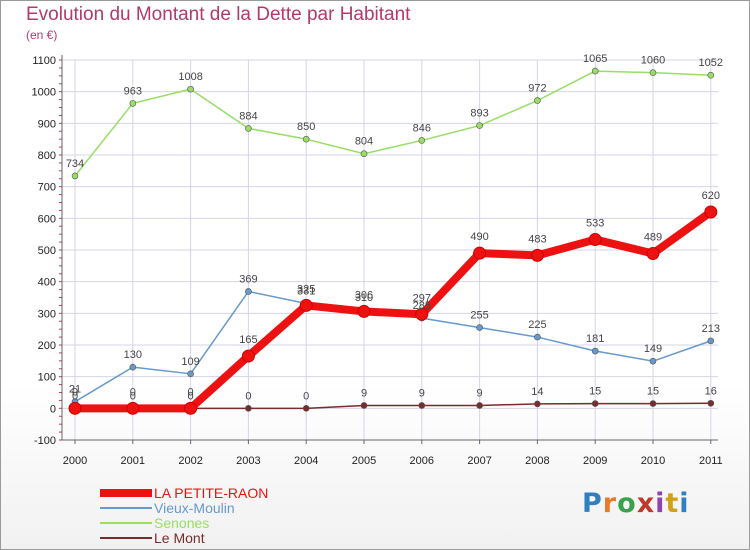 This screenshot has height=550, width=750. What do you see at coordinates (422, 461) in the screenshot?
I see `x-tick-label: 2006` at bounding box center [422, 461].